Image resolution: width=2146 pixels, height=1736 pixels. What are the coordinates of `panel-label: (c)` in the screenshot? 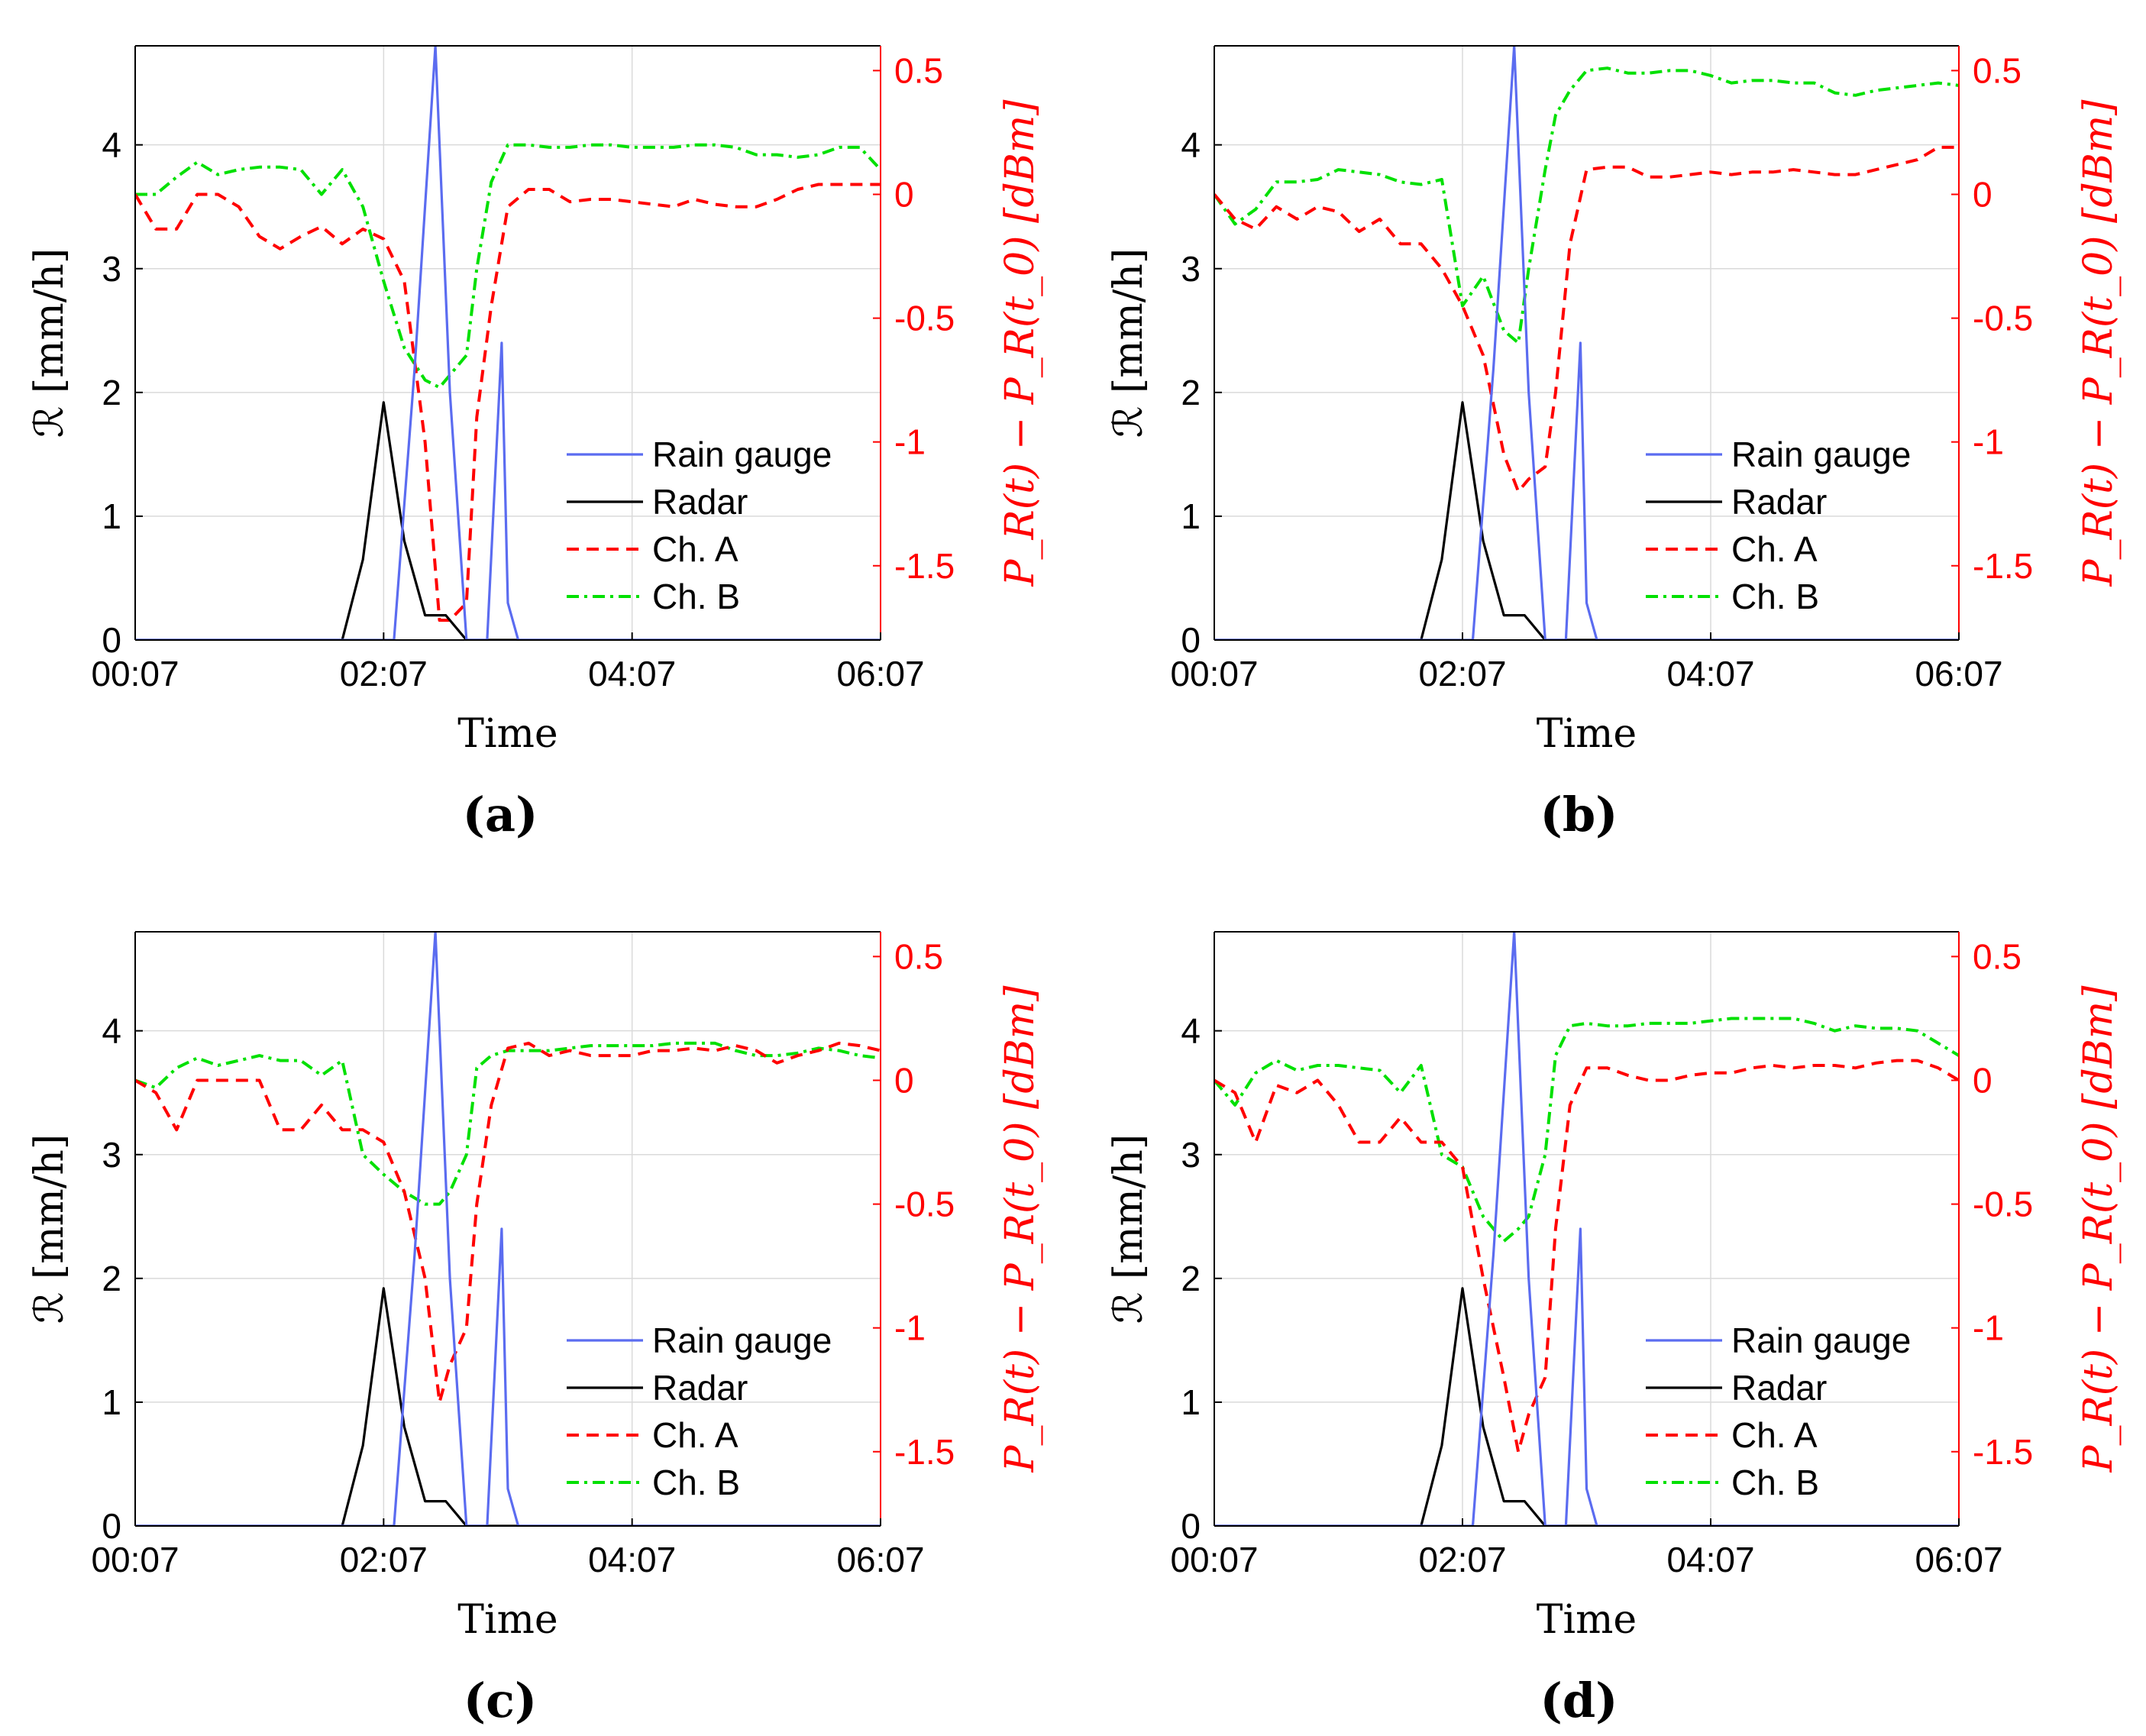 It's located at (500, 1701).